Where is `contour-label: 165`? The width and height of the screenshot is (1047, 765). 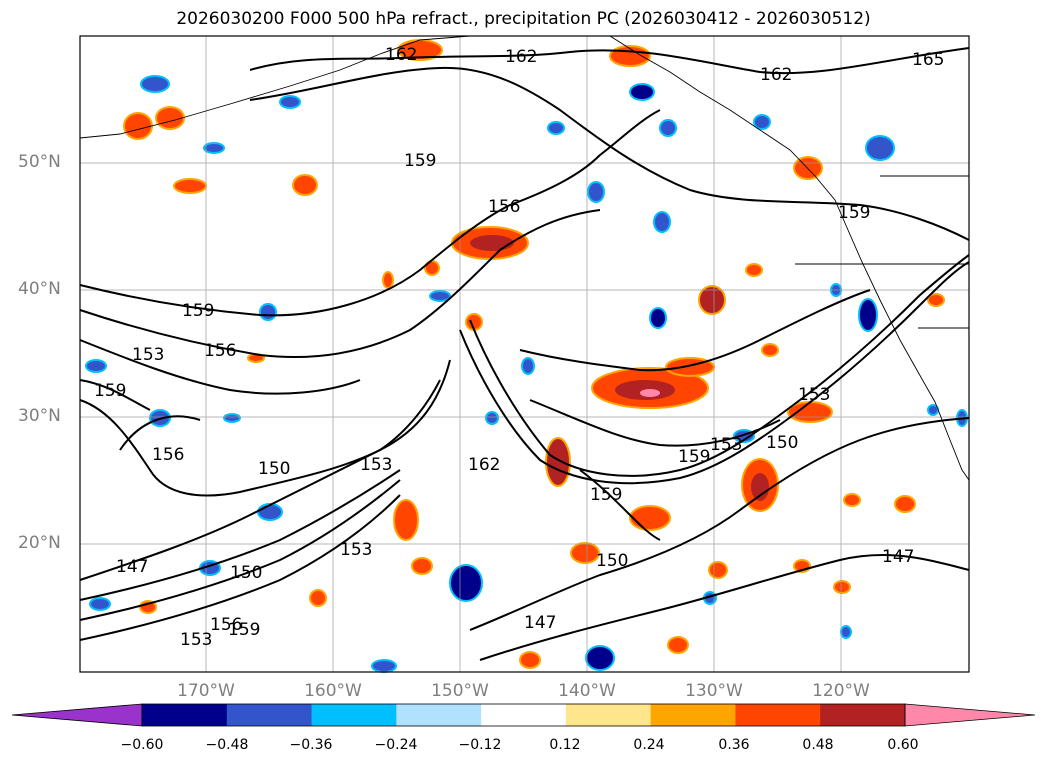
contour-label: 165 is located at coordinates (928, 60).